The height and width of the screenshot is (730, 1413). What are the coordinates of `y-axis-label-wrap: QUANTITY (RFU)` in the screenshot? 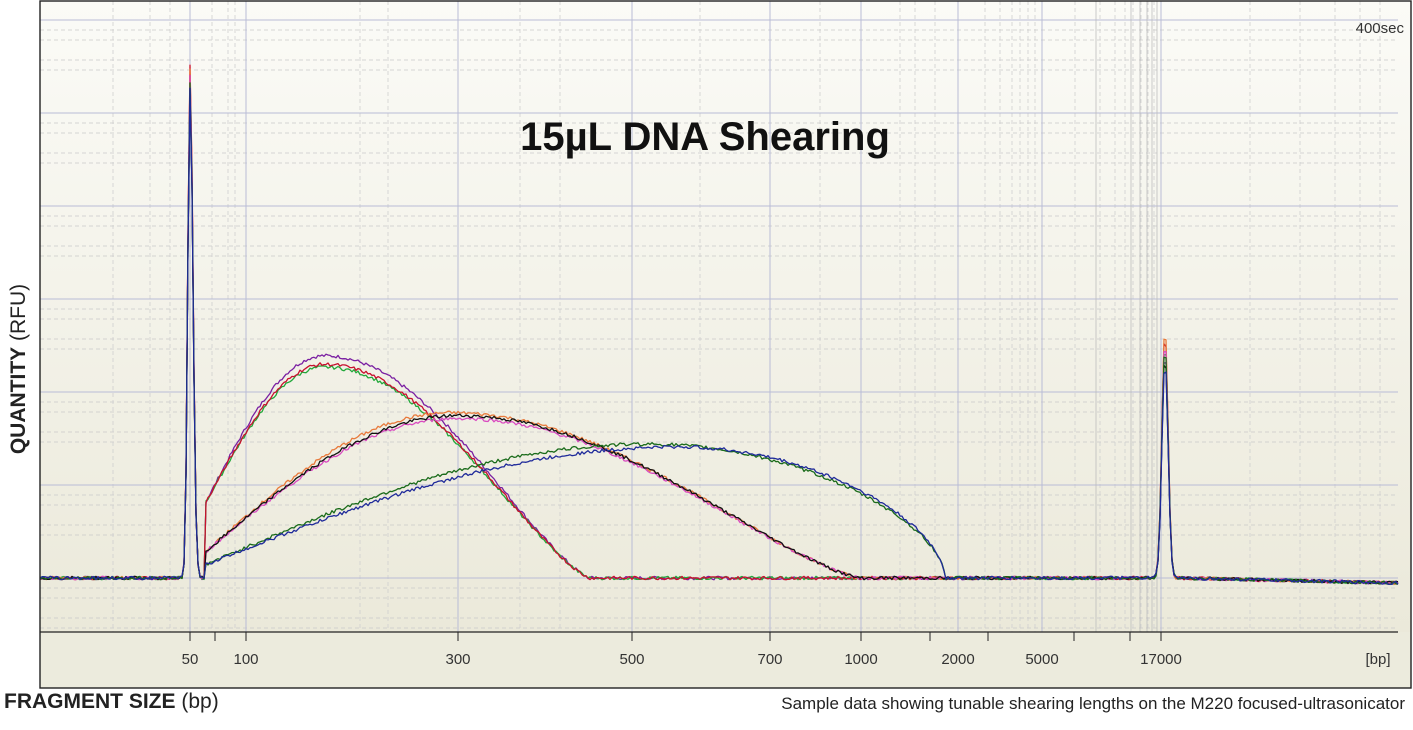 It's located at (19, 369).